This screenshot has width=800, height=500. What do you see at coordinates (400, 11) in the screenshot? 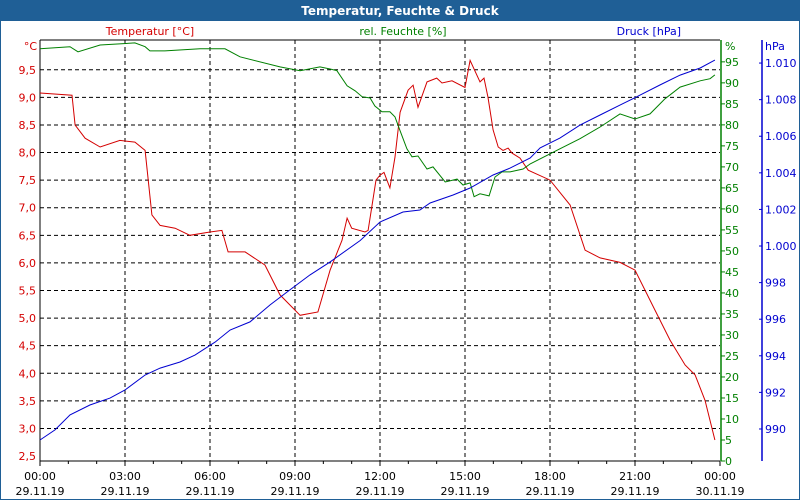
I see `window-title: Temperatur, Feuchte & Druck` at bounding box center [400, 11].